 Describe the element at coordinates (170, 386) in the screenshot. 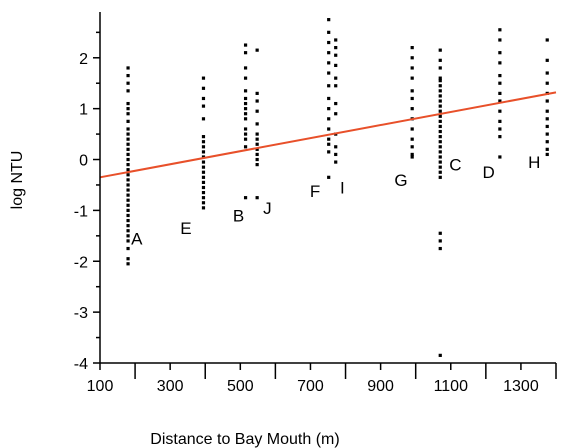

I see `x-tick-label: 300` at that location.